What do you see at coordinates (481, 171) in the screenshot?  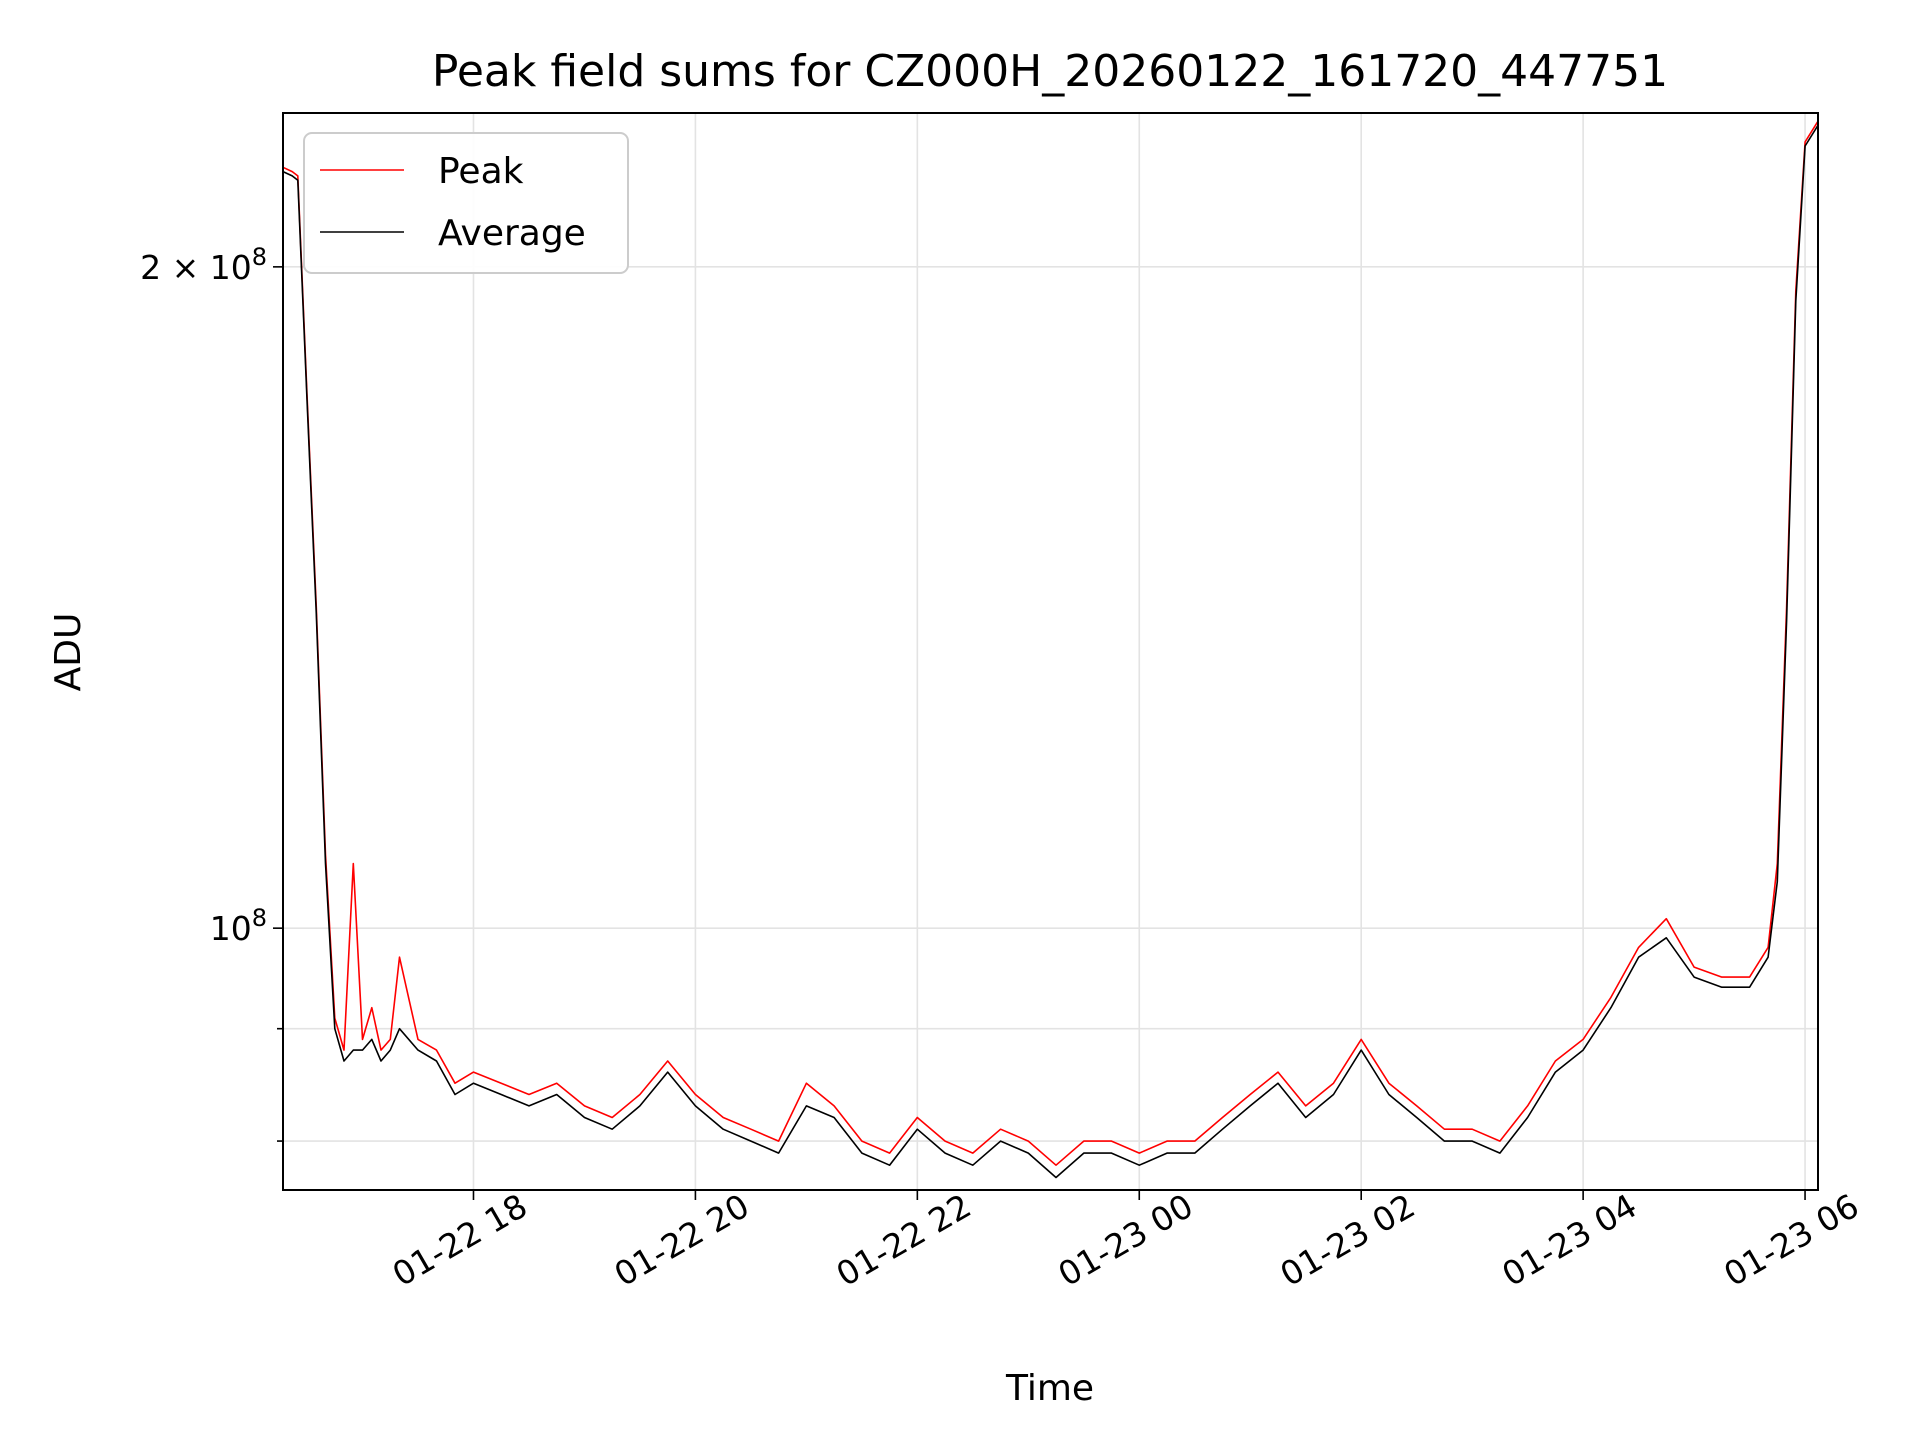 I see `legend-label-peak: Peak` at bounding box center [481, 171].